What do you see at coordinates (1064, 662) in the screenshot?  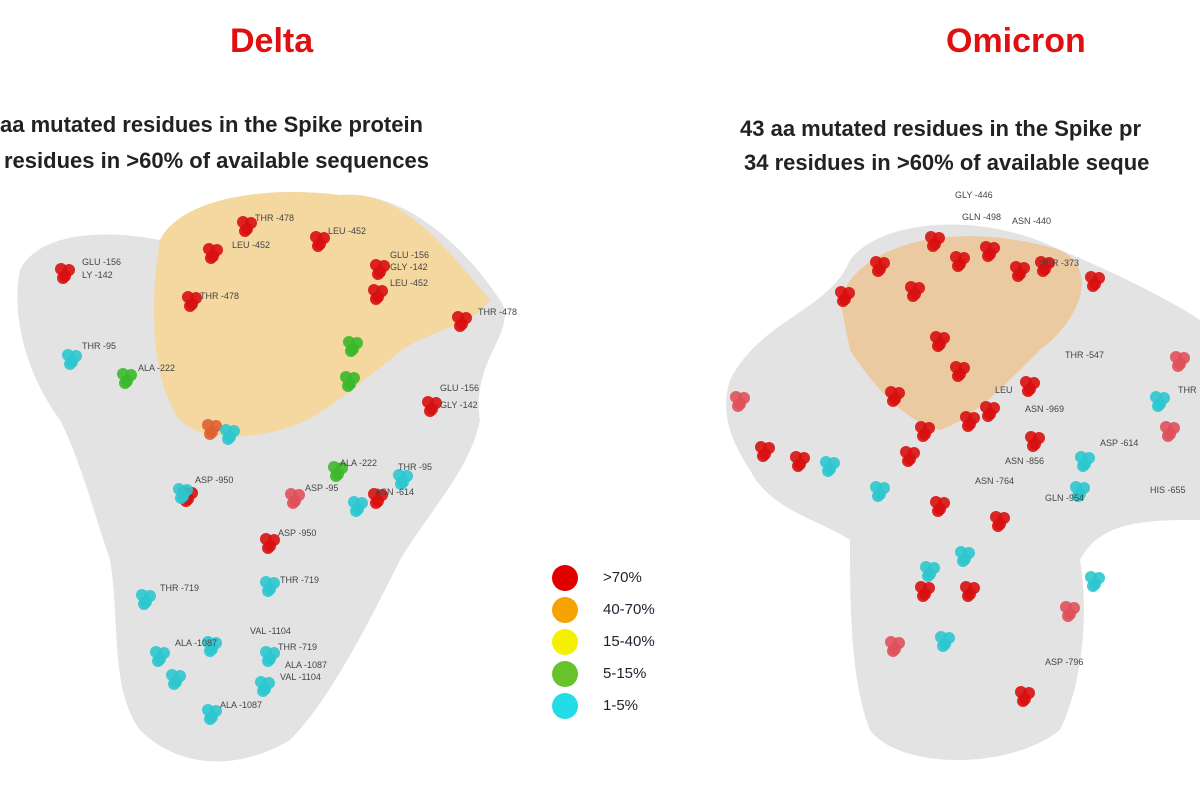 I see `omicron-residue-label: ASP -796` at bounding box center [1064, 662].